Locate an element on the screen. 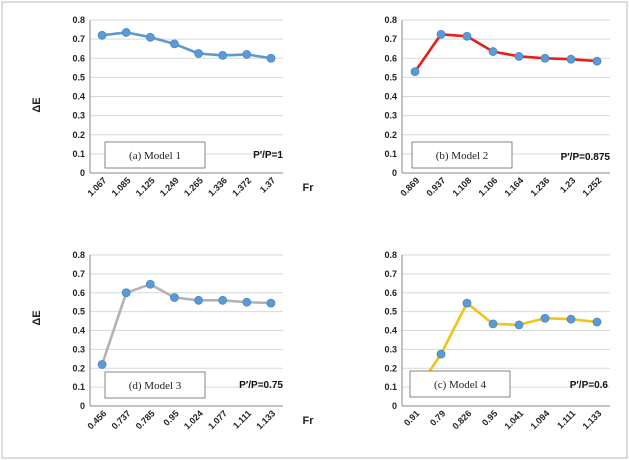 The width and height of the screenshot is (629, 460). model-label: (c) Model 4 is located at coordinates (460, 385).